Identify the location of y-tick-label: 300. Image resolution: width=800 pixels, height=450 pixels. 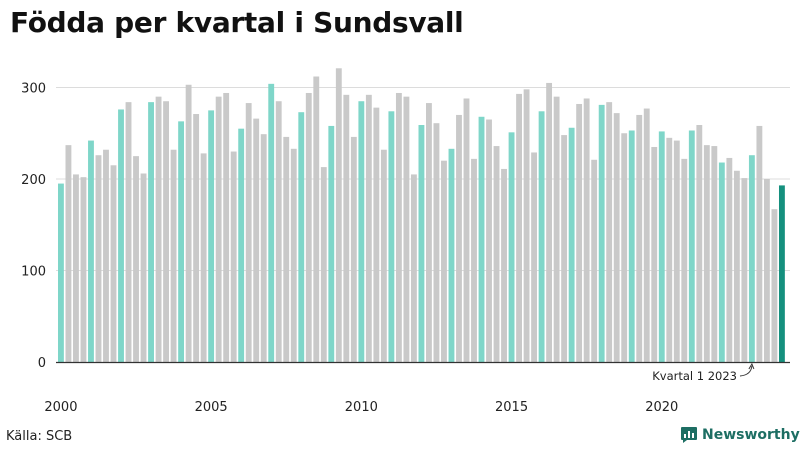
(33, 89).